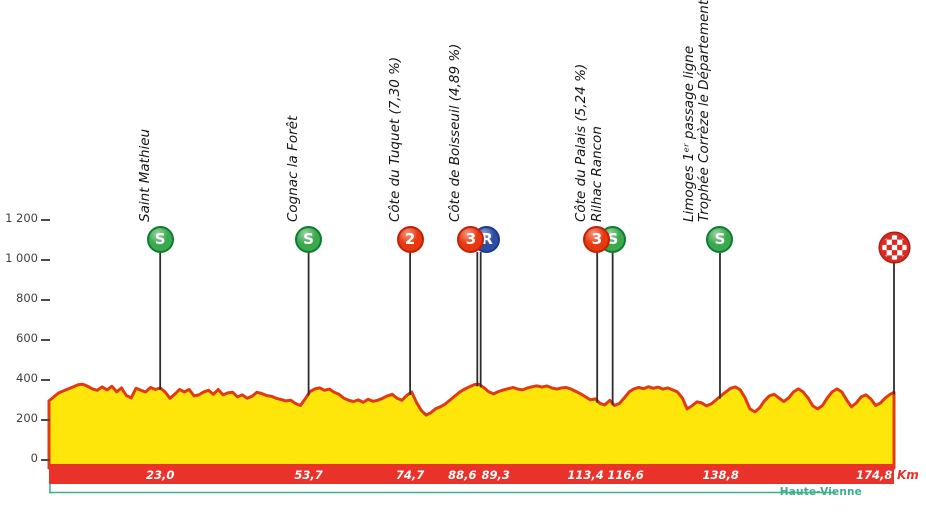 The height and width of the screenshot is (513, 926). Describe the element at coordinates (293, 168) in the screenshot. I see `waypoint-label: Cognac la Forêt` at that location.